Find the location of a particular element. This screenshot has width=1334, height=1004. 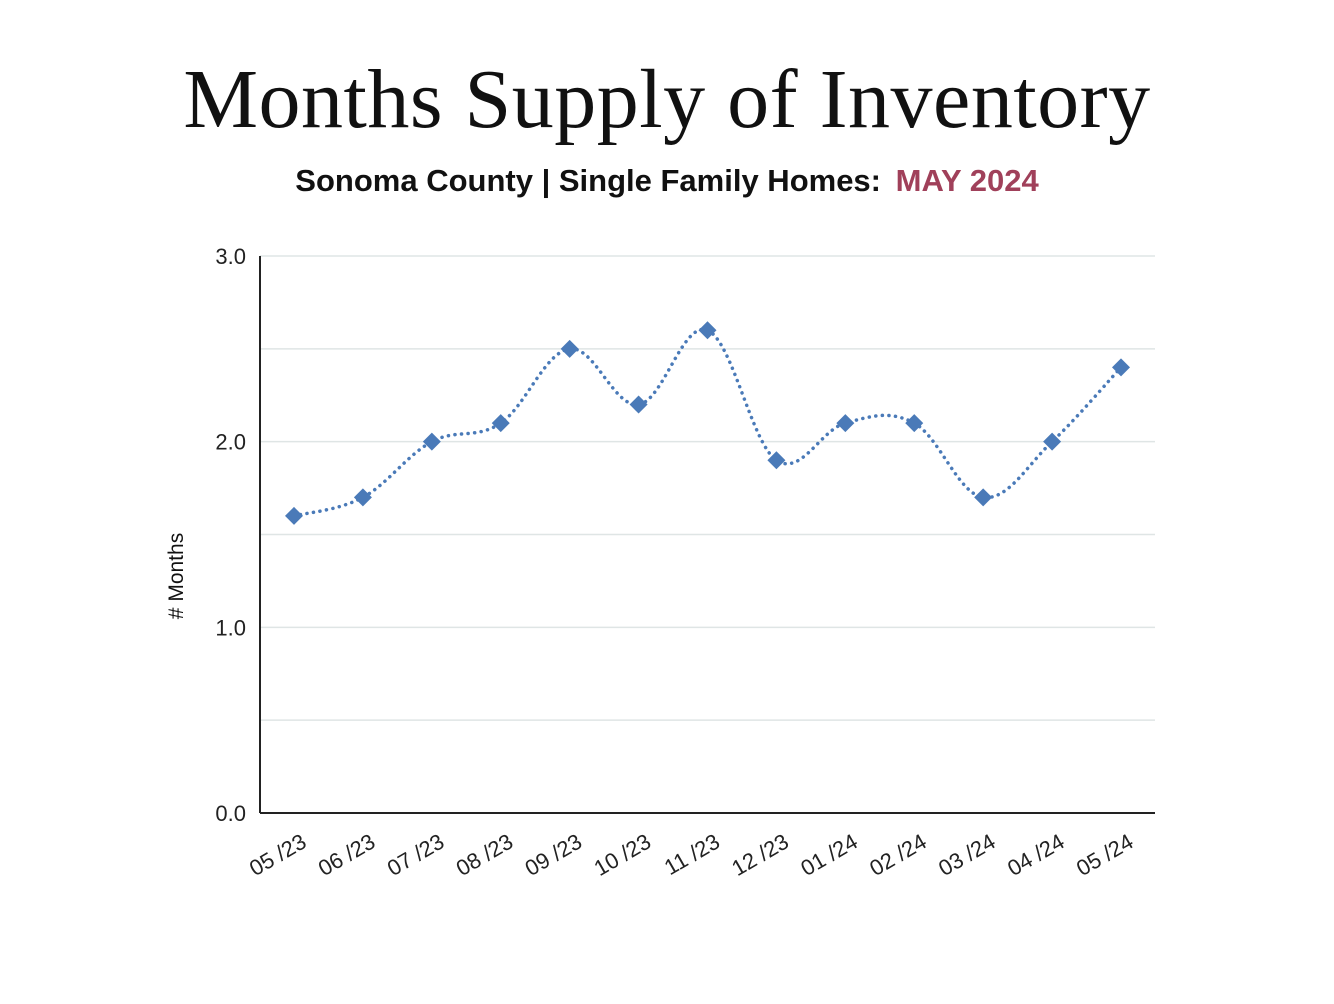

y-tick-label: 3.0 is located at coordinates (230, 256).